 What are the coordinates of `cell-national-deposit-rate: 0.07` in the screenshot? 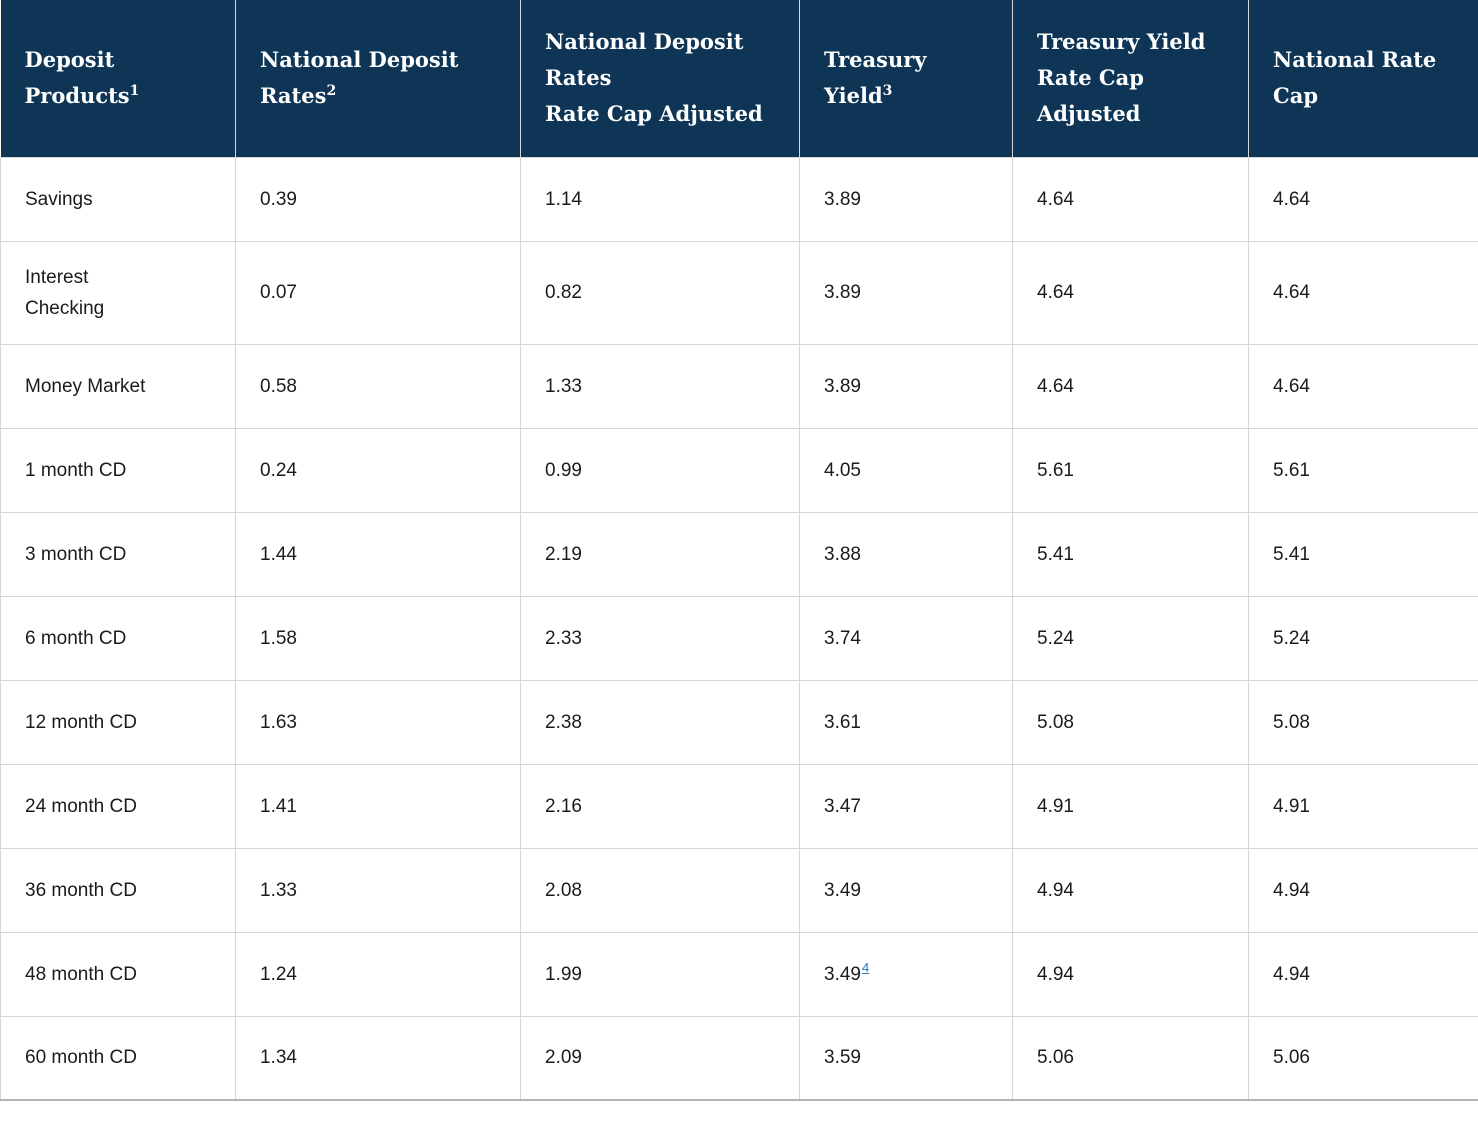 It's located at (378, 292).